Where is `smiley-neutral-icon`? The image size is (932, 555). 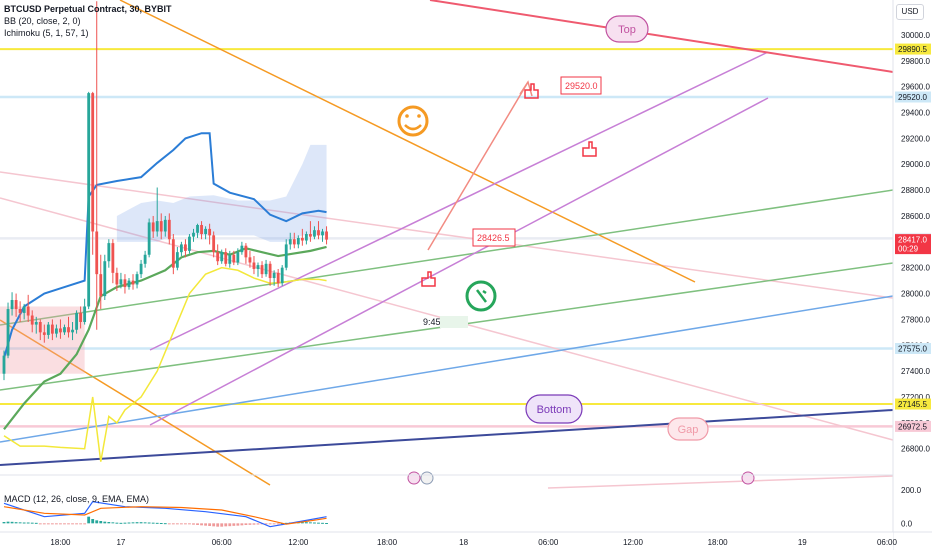 smiley-neutral-icon is located at coordinates (481, 296).